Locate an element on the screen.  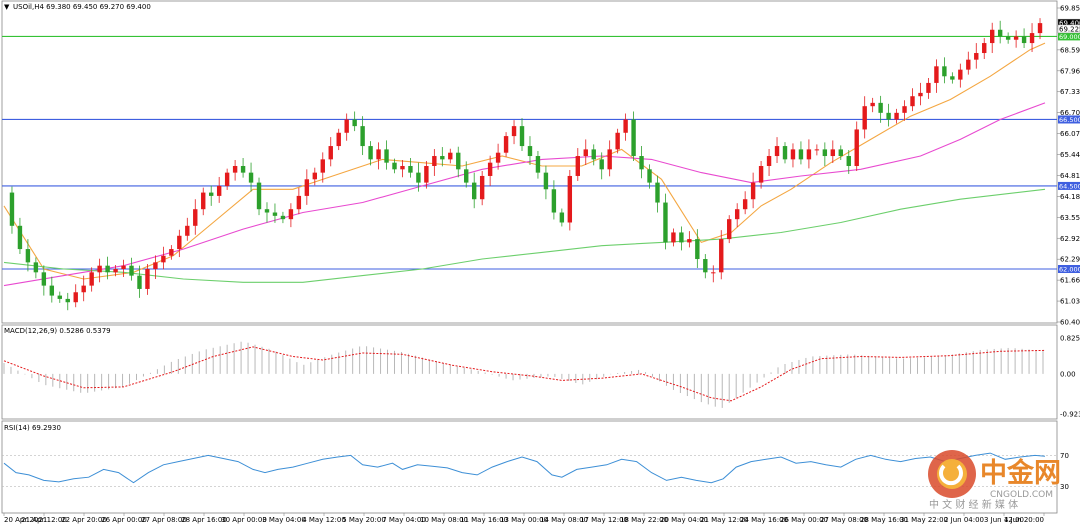
time-tick-label: 27 Apr 08:00 is located at coordinates (164, 520).